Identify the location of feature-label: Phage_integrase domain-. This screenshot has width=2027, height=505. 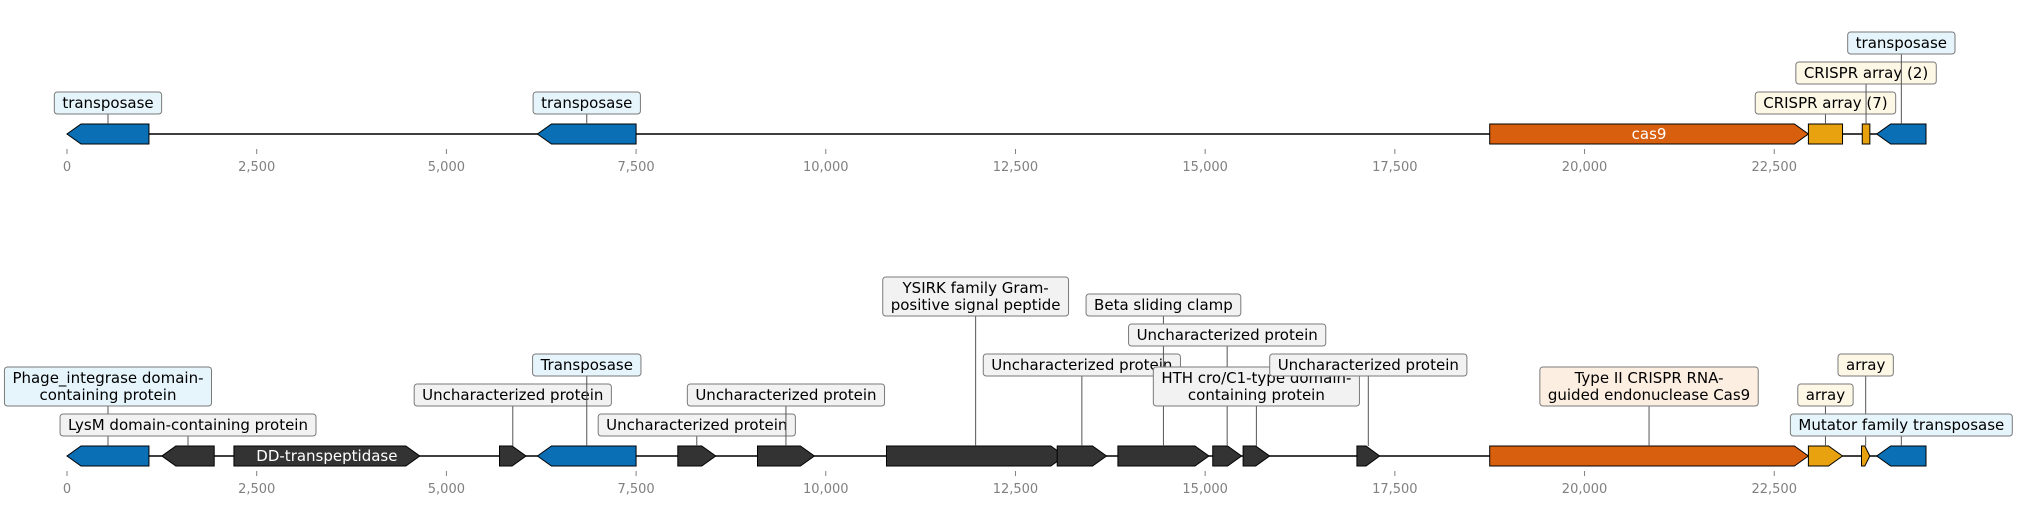
(107, 378).